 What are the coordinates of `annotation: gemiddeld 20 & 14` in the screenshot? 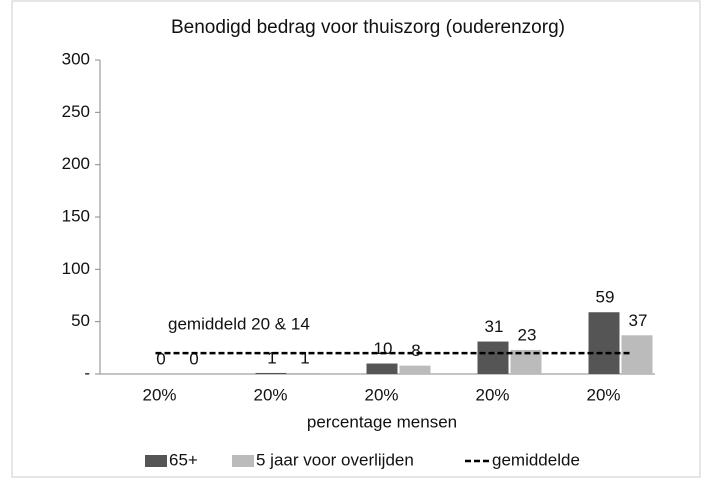 It's located at (239, 323).